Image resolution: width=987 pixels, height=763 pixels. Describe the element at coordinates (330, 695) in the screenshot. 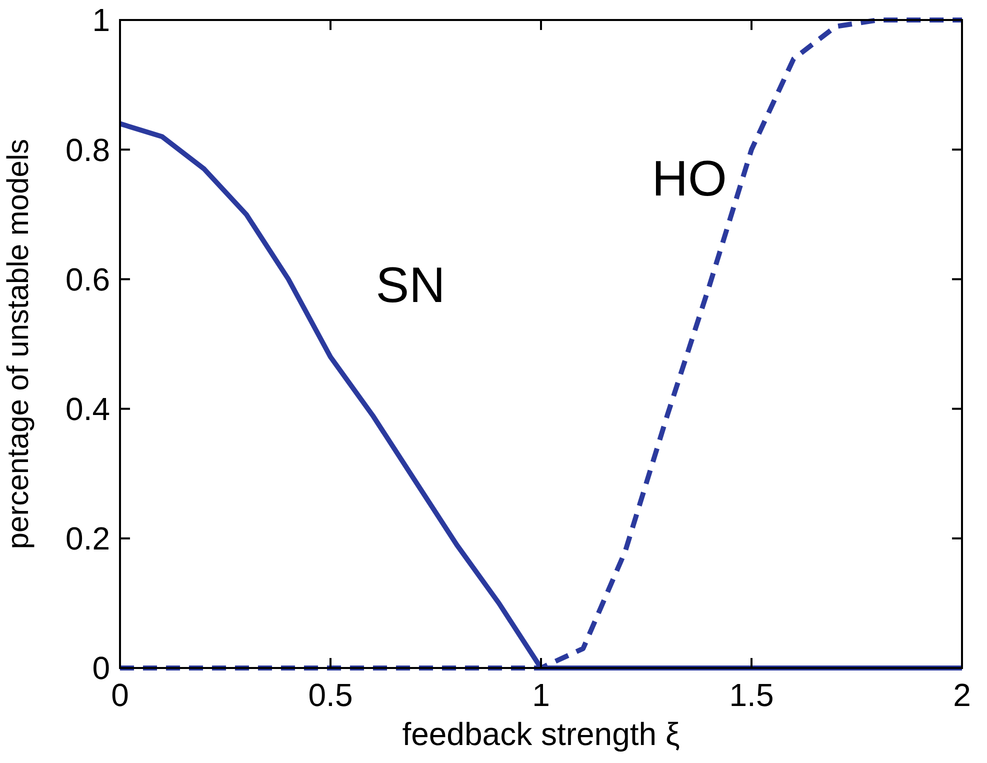

I see `x-tick-label: 0.5` at that location.